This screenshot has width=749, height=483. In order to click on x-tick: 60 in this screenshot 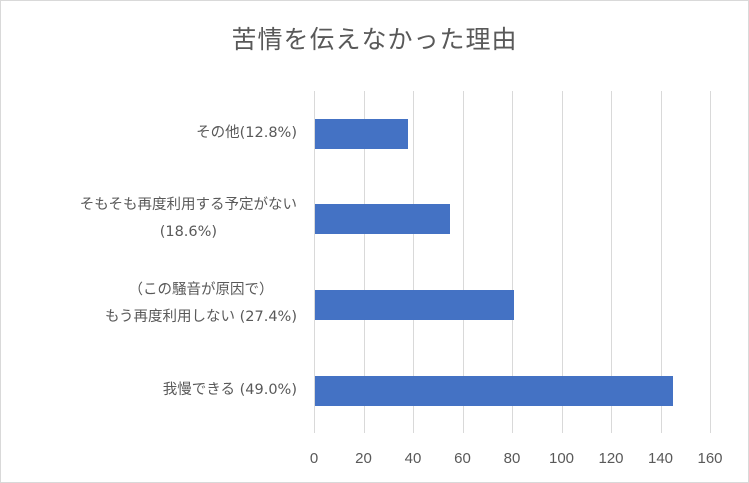, I will do `click(462, 458)`.